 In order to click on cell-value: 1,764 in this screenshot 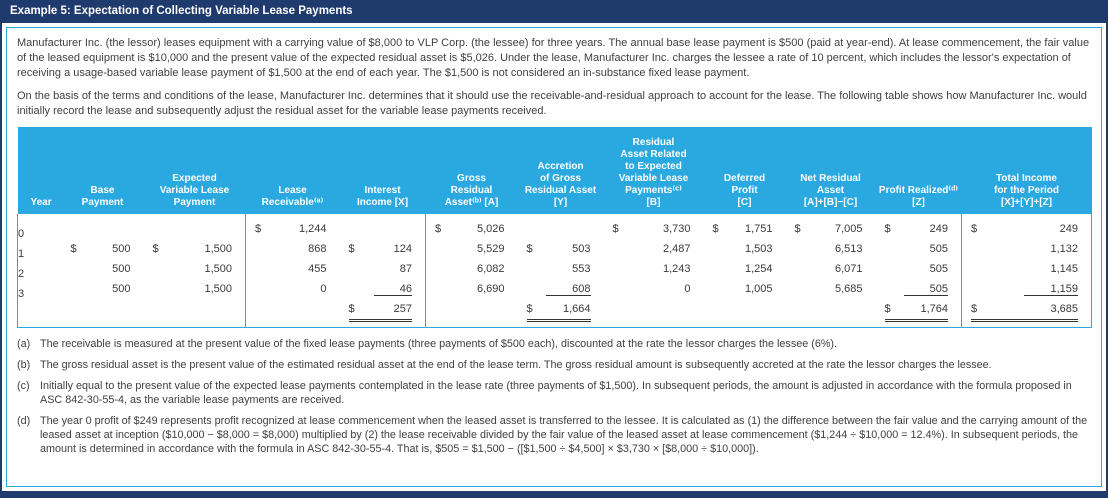, I will do `click(934, 309)`.